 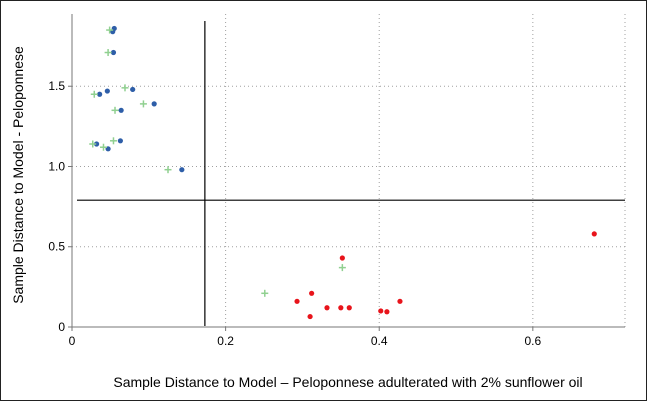 I want to click on x-tick-label: 0, so click(x=72, y=341).